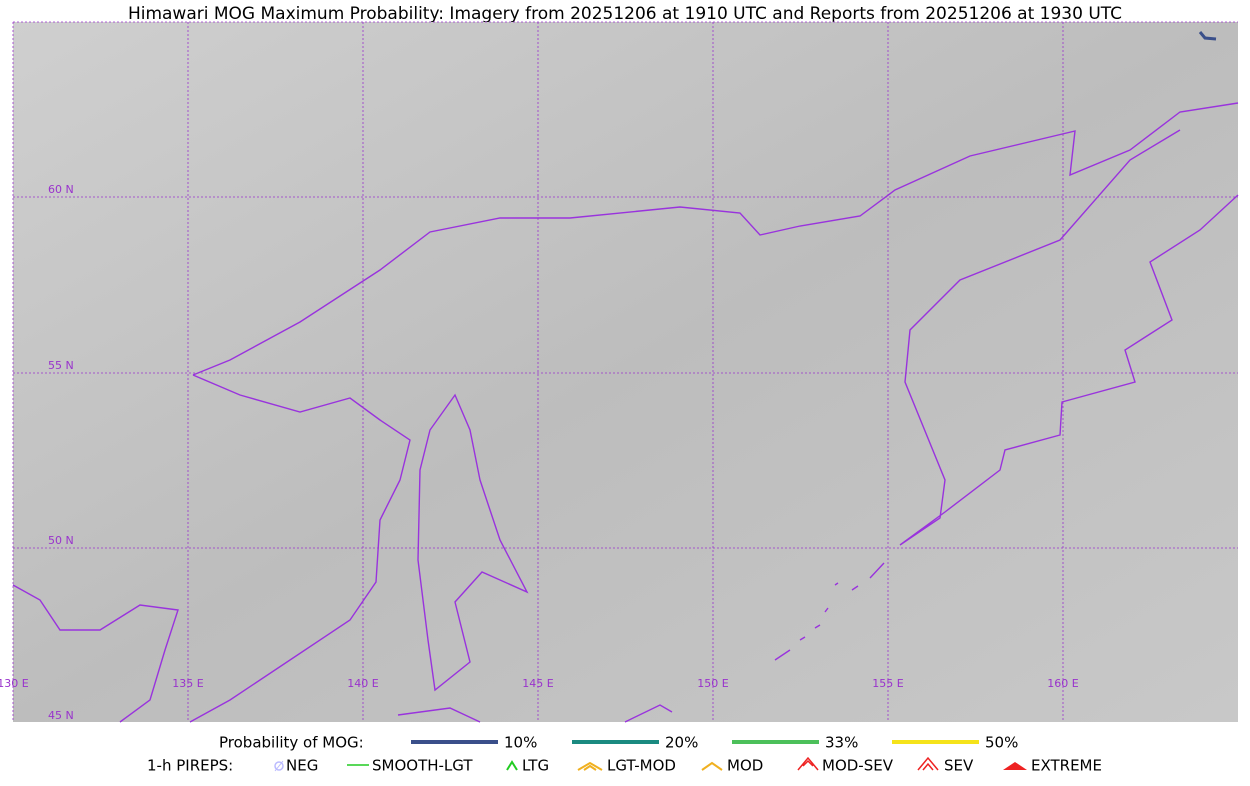 The image size is (1250, 786). Describe the element at coordinates (618, 743) in the screenshot. I see `probability-legend: Probability of MOG: 10% 20% 33% 50%` at that location.